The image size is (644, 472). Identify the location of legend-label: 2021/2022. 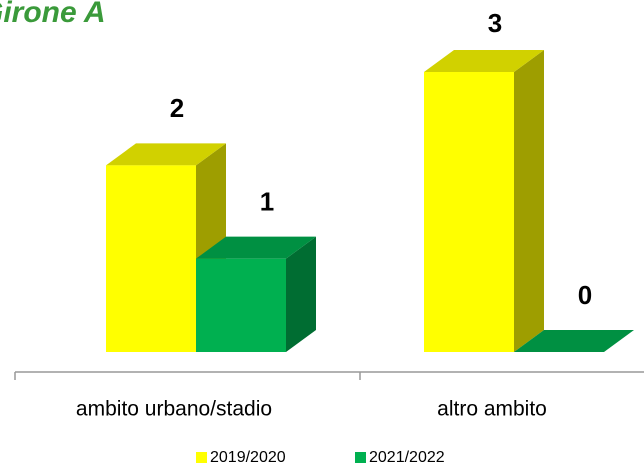
(407, 457).